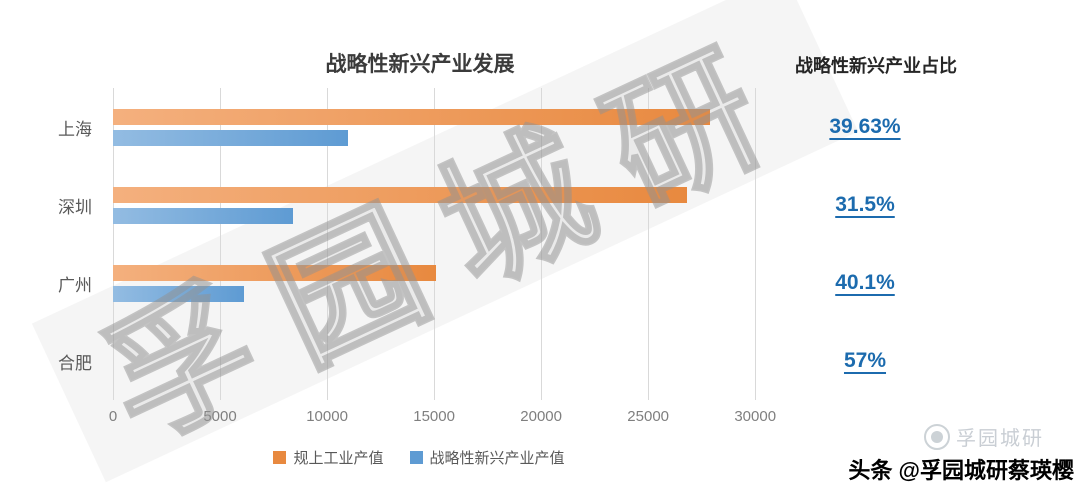 The width and height of the screenshot is (1080, 491). Describe the element at coordinates (275, 272) in the screenshot. I see `bar-规上工业产值-广州` at that location.